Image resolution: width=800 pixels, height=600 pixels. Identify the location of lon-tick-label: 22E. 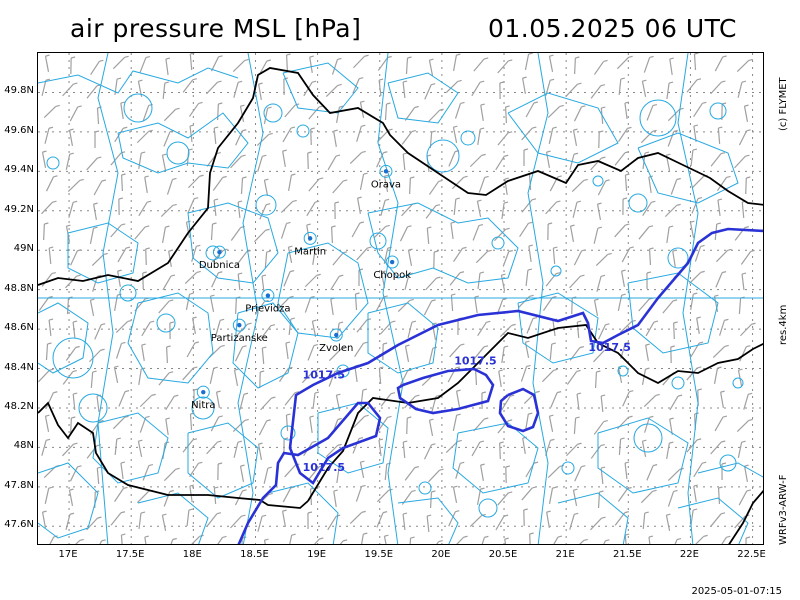
(689, 554).